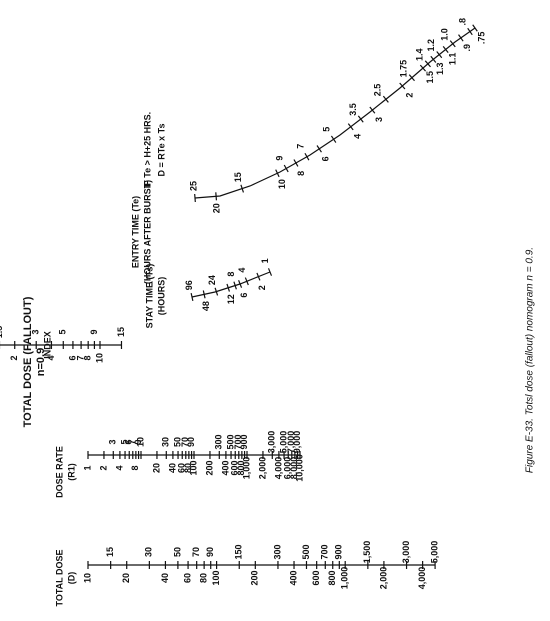 Image resolution: width=550 pixels, height=621 pixels. Describe the element at coordinates (41, 362) in the screenshot. I see `subtitle: n=0.9` at that location.